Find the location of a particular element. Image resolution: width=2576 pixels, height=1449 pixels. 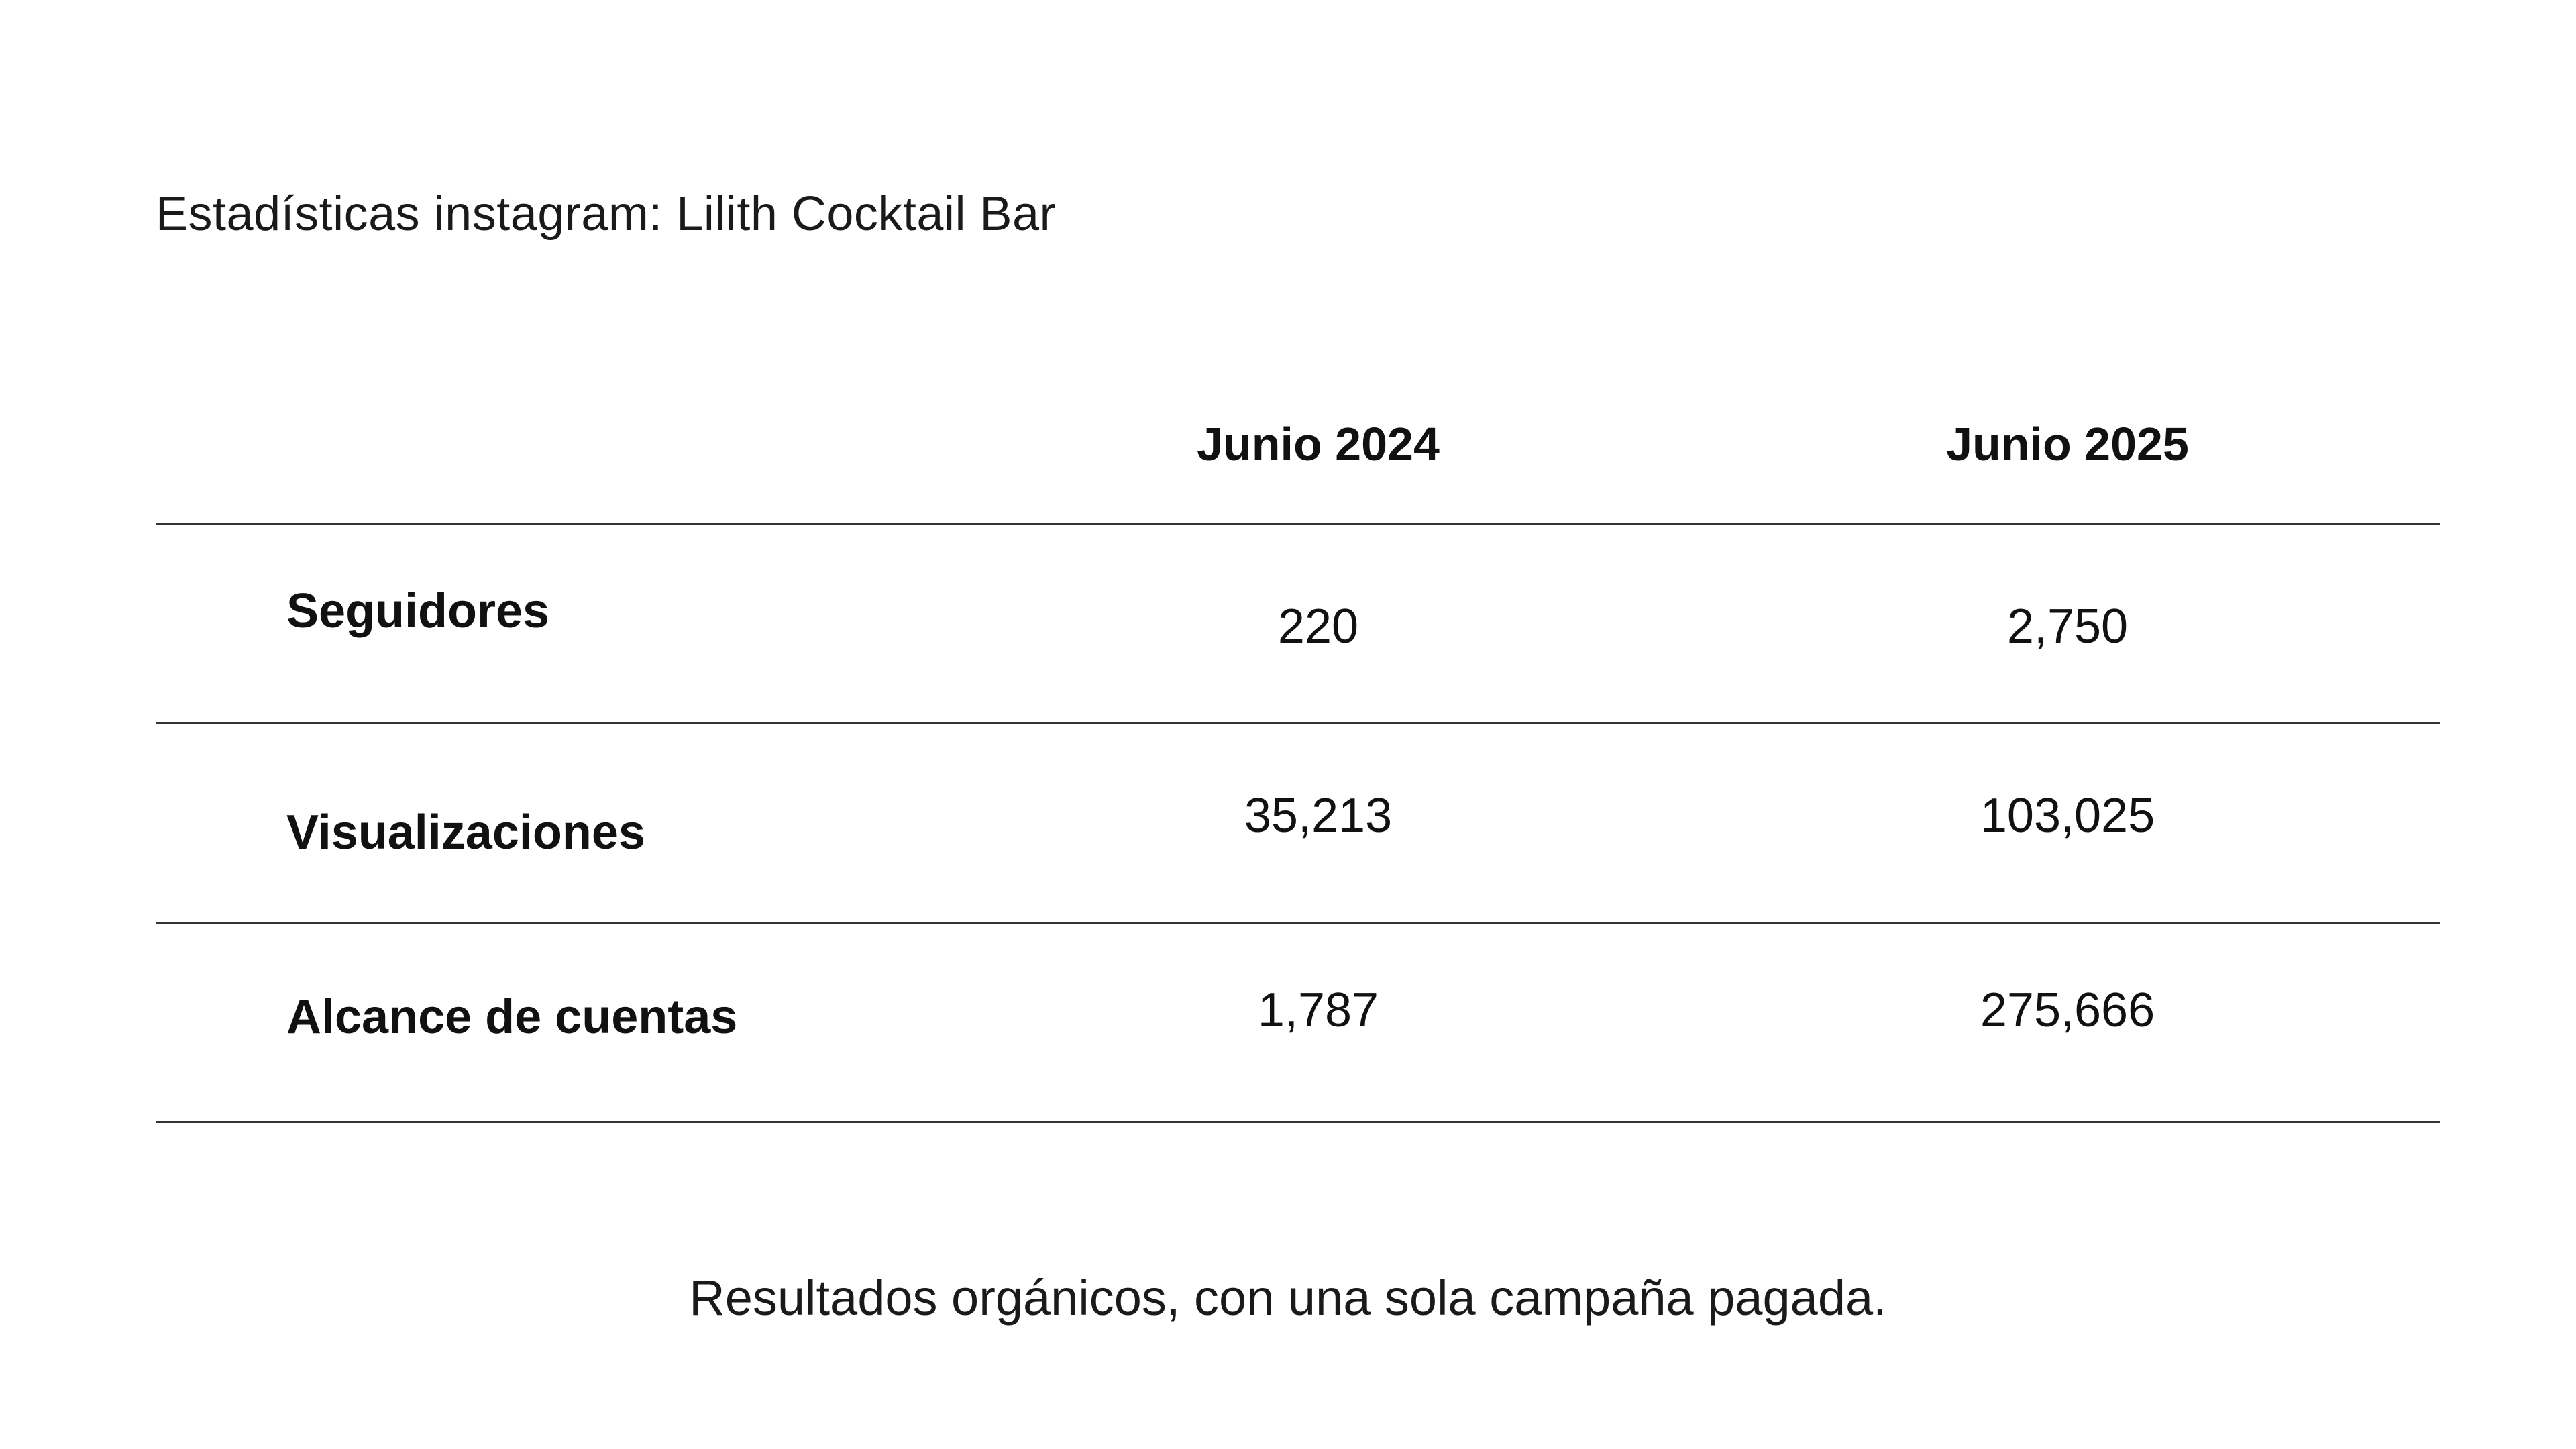

table-bottom-rule is located at coordinates (1298, 1122).